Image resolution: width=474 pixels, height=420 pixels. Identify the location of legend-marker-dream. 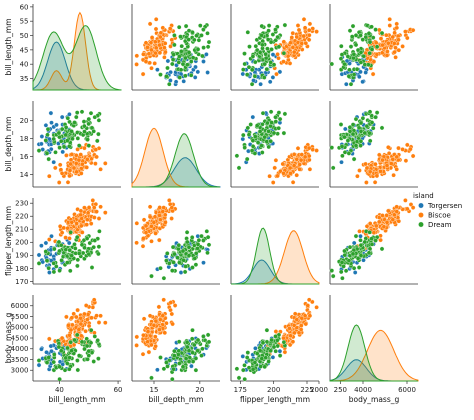
(421, 224).